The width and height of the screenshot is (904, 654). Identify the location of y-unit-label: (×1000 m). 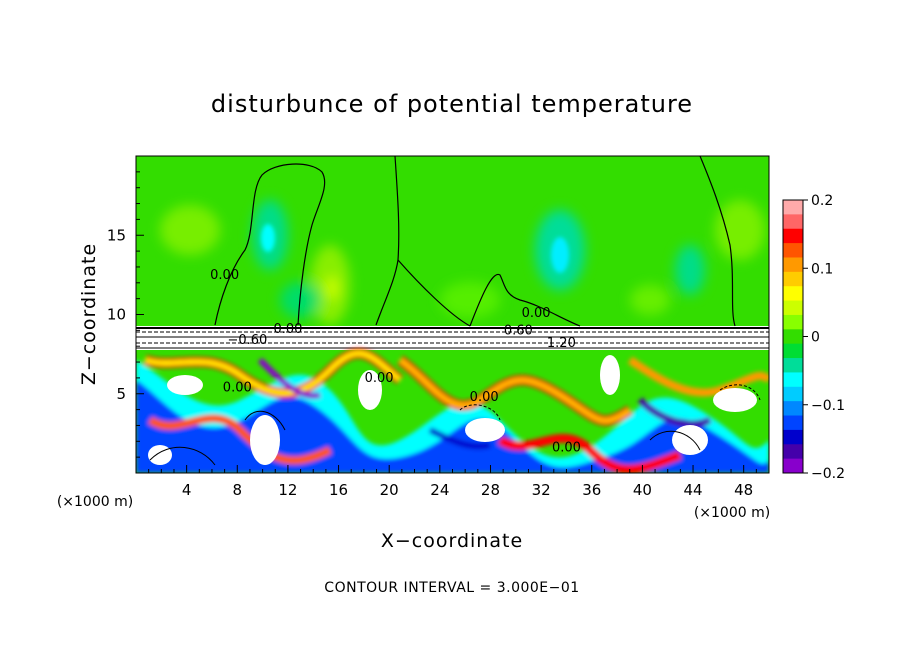
(95, 502).